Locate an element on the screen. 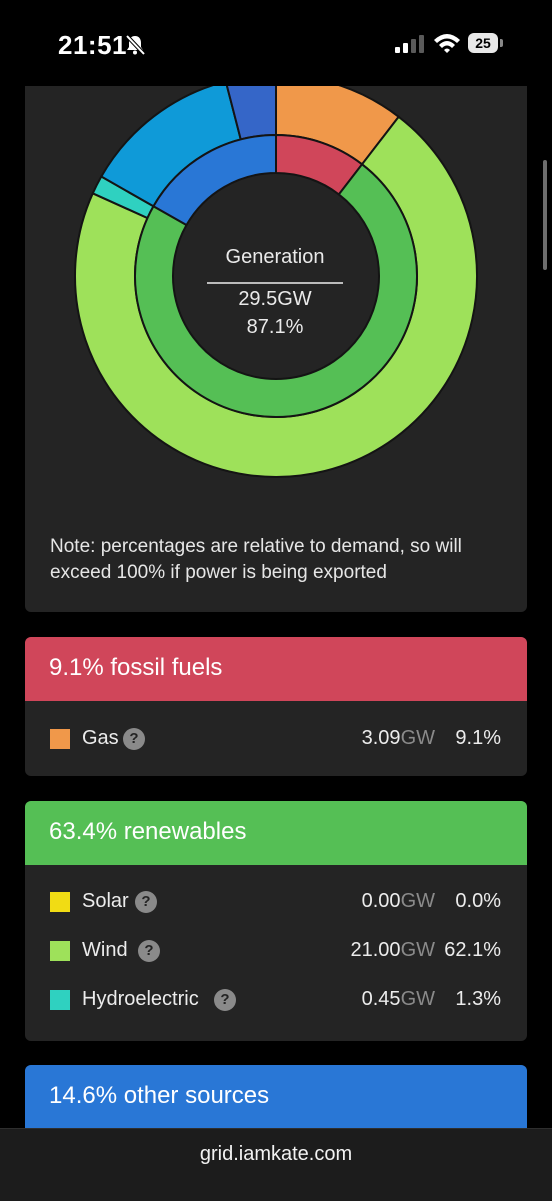 The width and height of the screenshot is (552, 1201). browser-address-bar: grid.iamkate.com is located at coordinates (276, 1164).